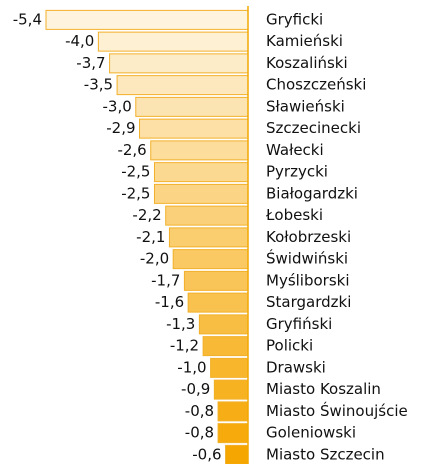 The width and height of the screenshot is (443, 464). Describe the element at coordinates (131, 150) in the screenshot. I see `value-label: -2,6` at that location.